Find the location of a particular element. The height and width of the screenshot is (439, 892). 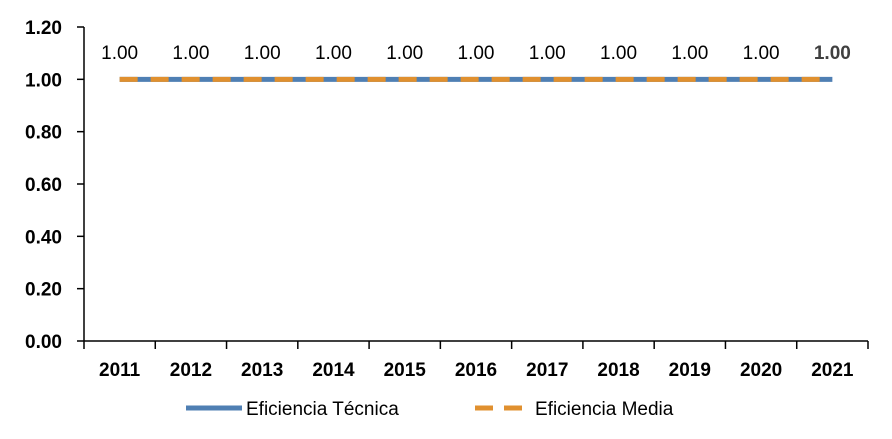

y-tick-label: 0.80 is located at coordinates (43, 133).